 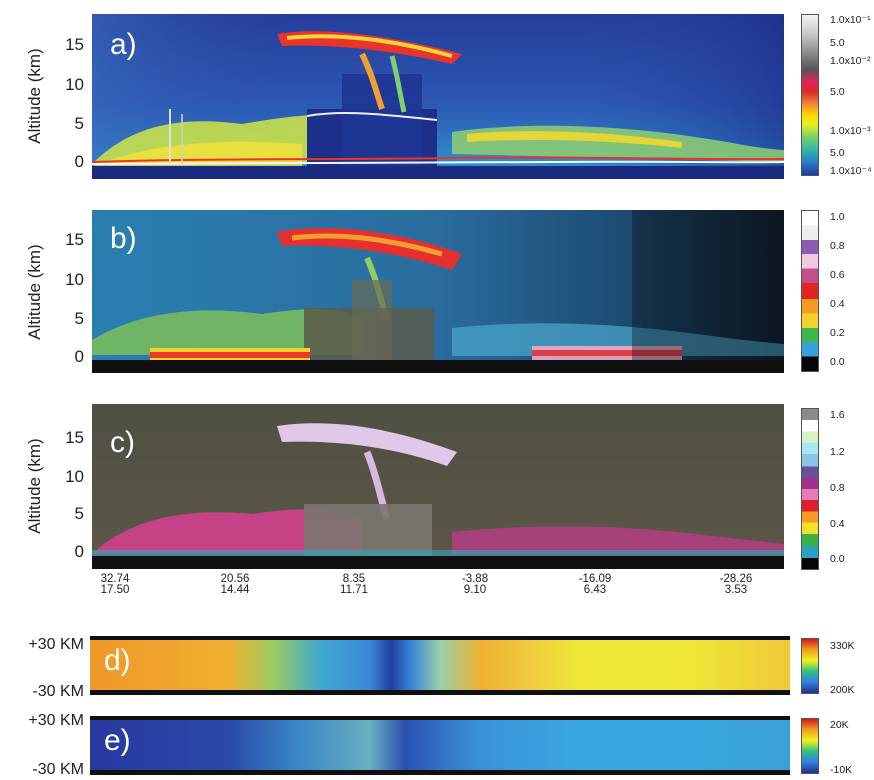 I want to click on x-tick-label: -16.09 6.43, so click(x=595, y=584).